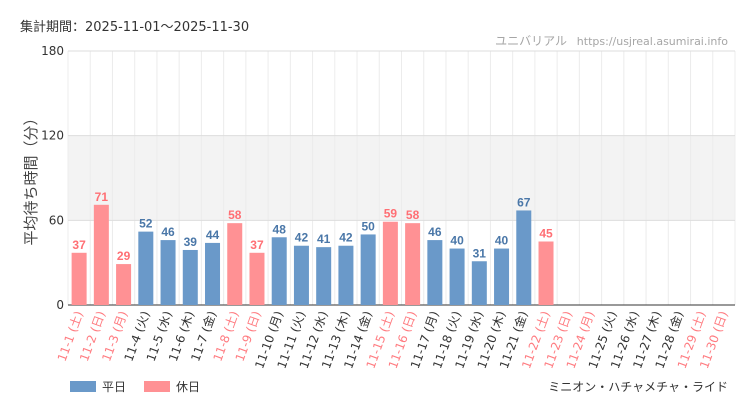 The width and height of the screenshot is (750, 410). Describe the element at coordinates (188, 387) in the screenshot. I see `legend-holiday-label: 休日` at that location.